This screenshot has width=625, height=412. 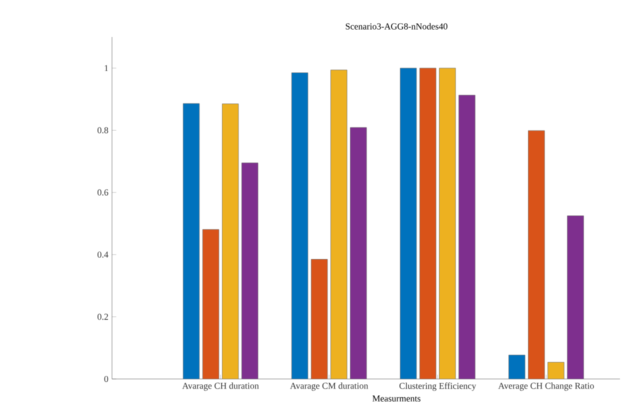 What do you see at coordinates (397, 26) in the screenshot?
I see `chart-title: Scenario3-AGG8-nNodes40` at bounding box center [397, 26].